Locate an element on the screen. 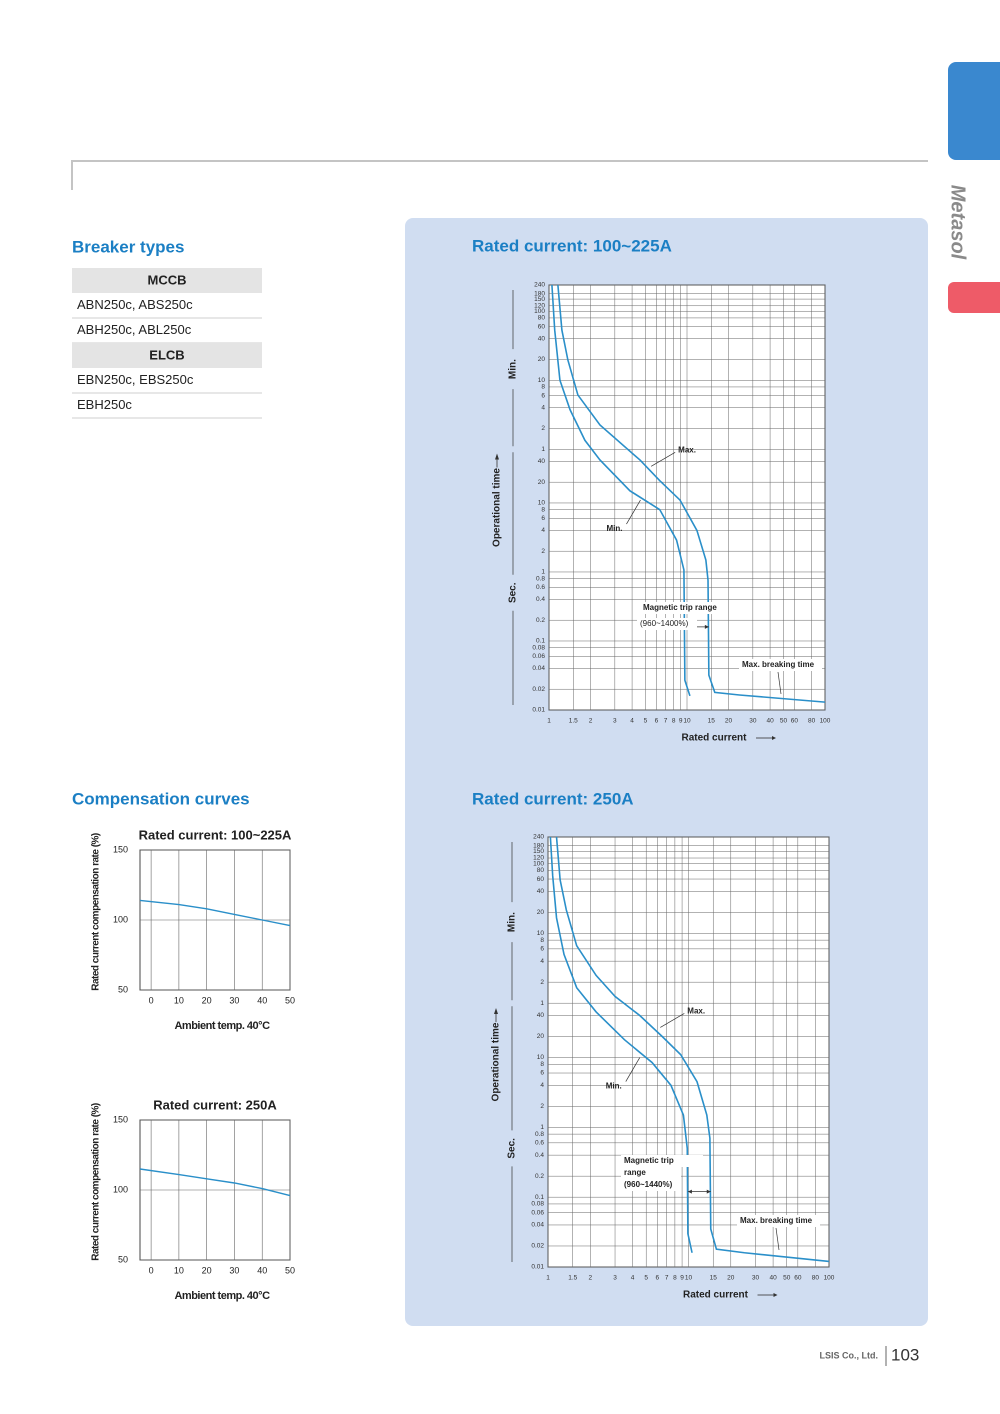  table-cell: ABH250c, ABL250c is located at coordinates (134, 329).